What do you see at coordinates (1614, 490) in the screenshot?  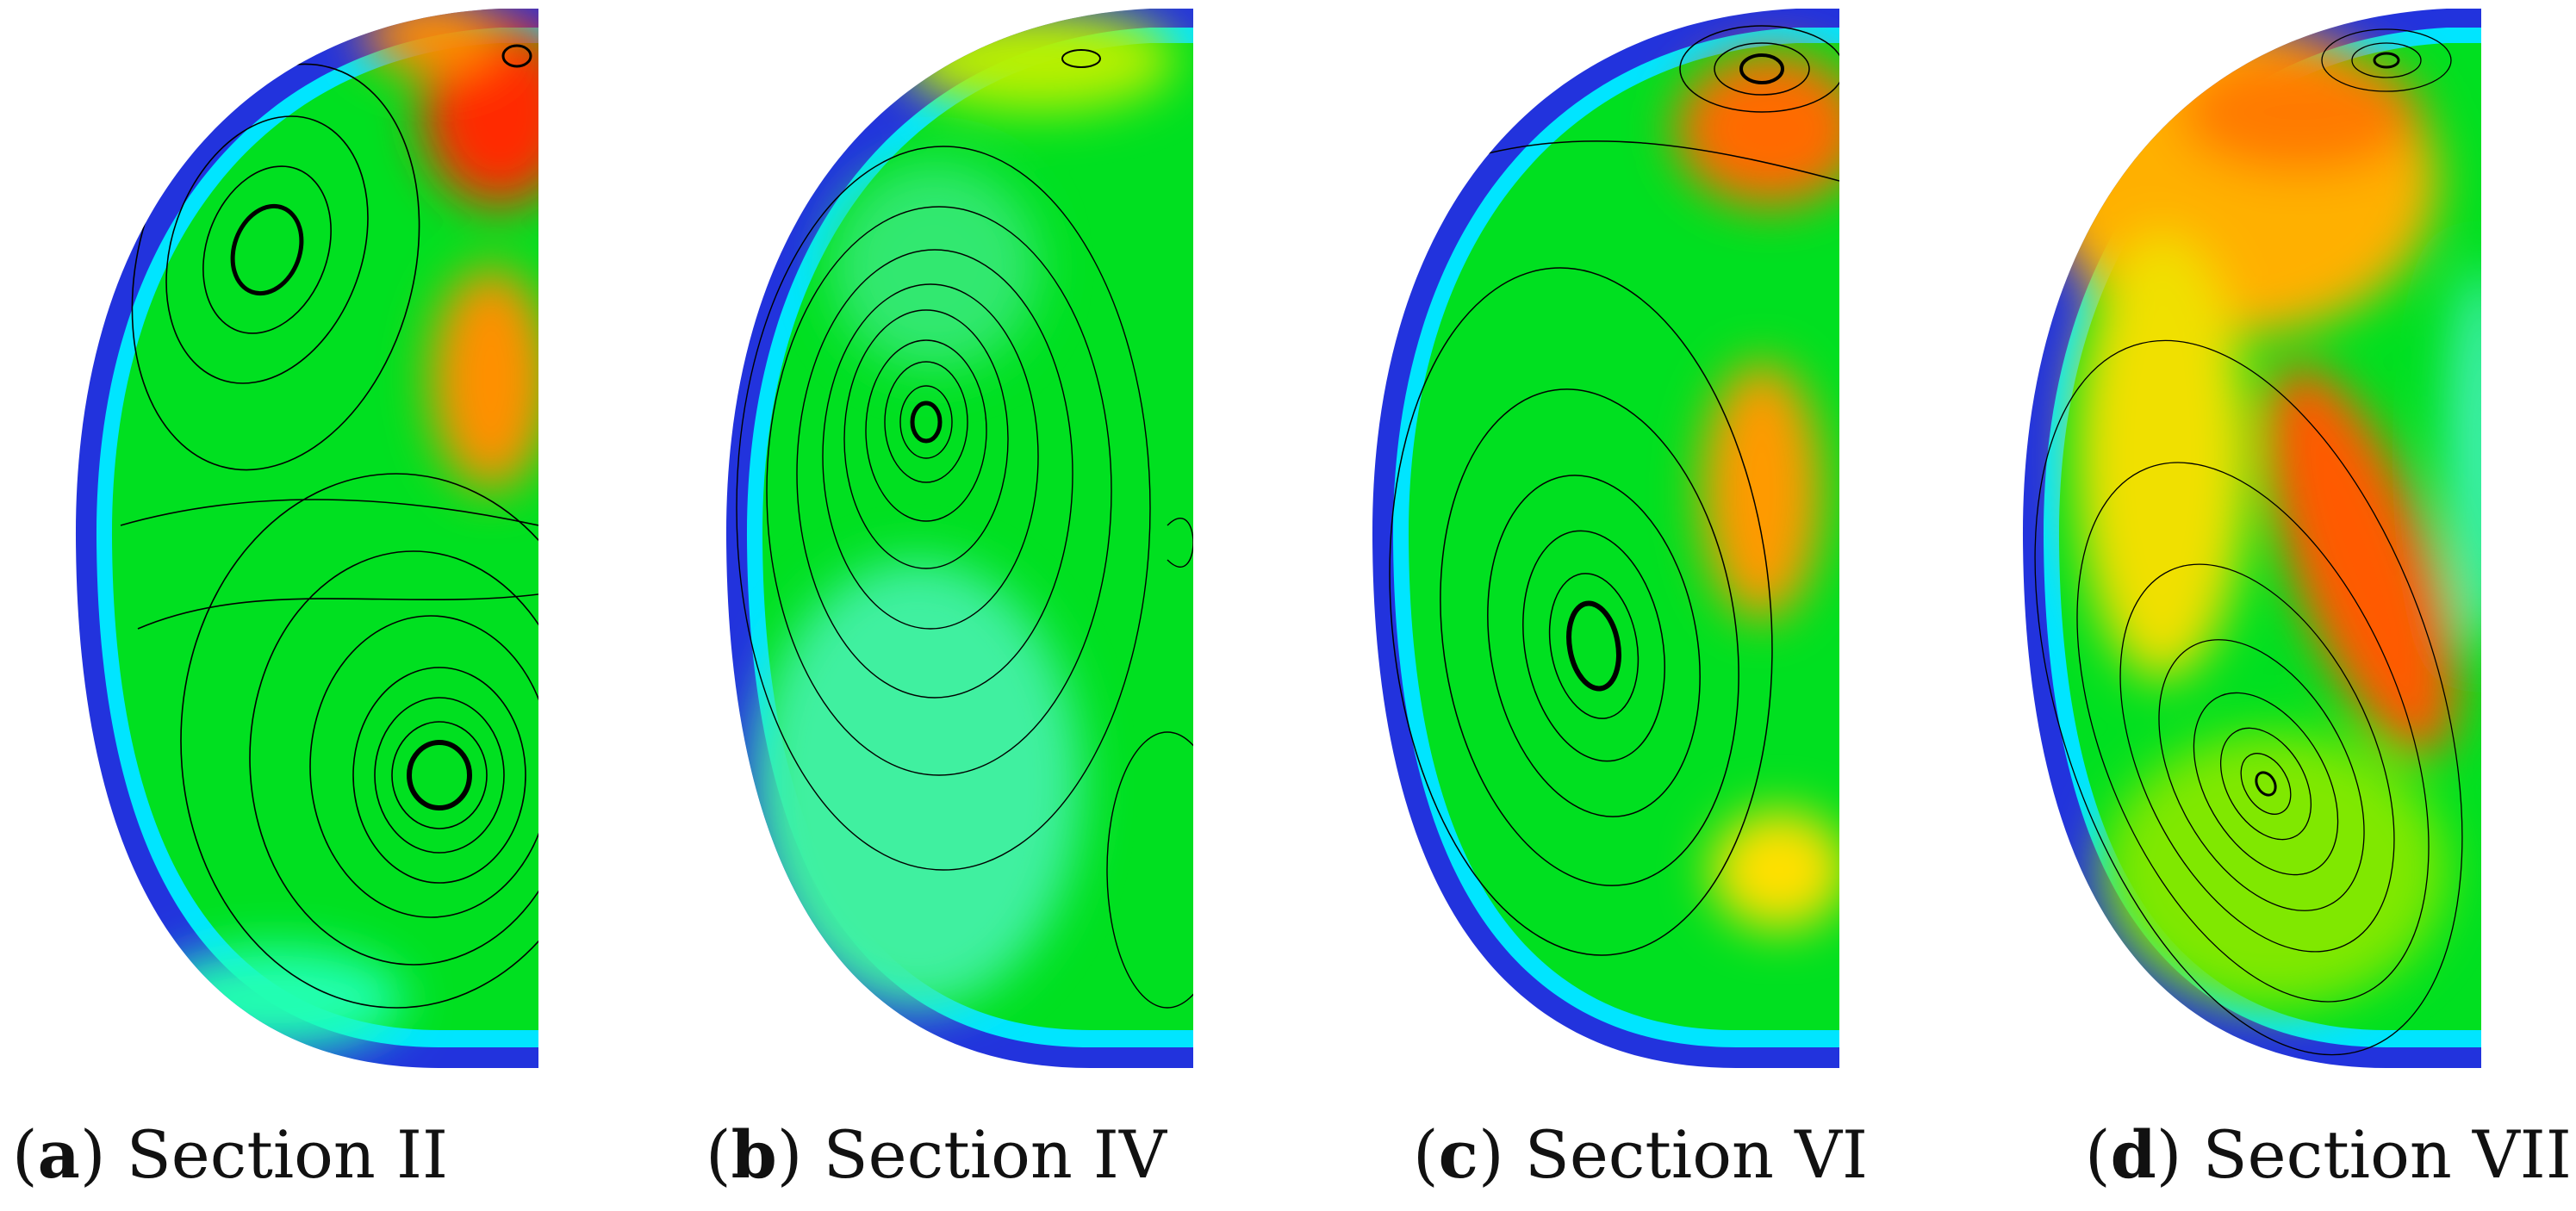 I see `streamlines-c` at bounding box center [1614, 490].